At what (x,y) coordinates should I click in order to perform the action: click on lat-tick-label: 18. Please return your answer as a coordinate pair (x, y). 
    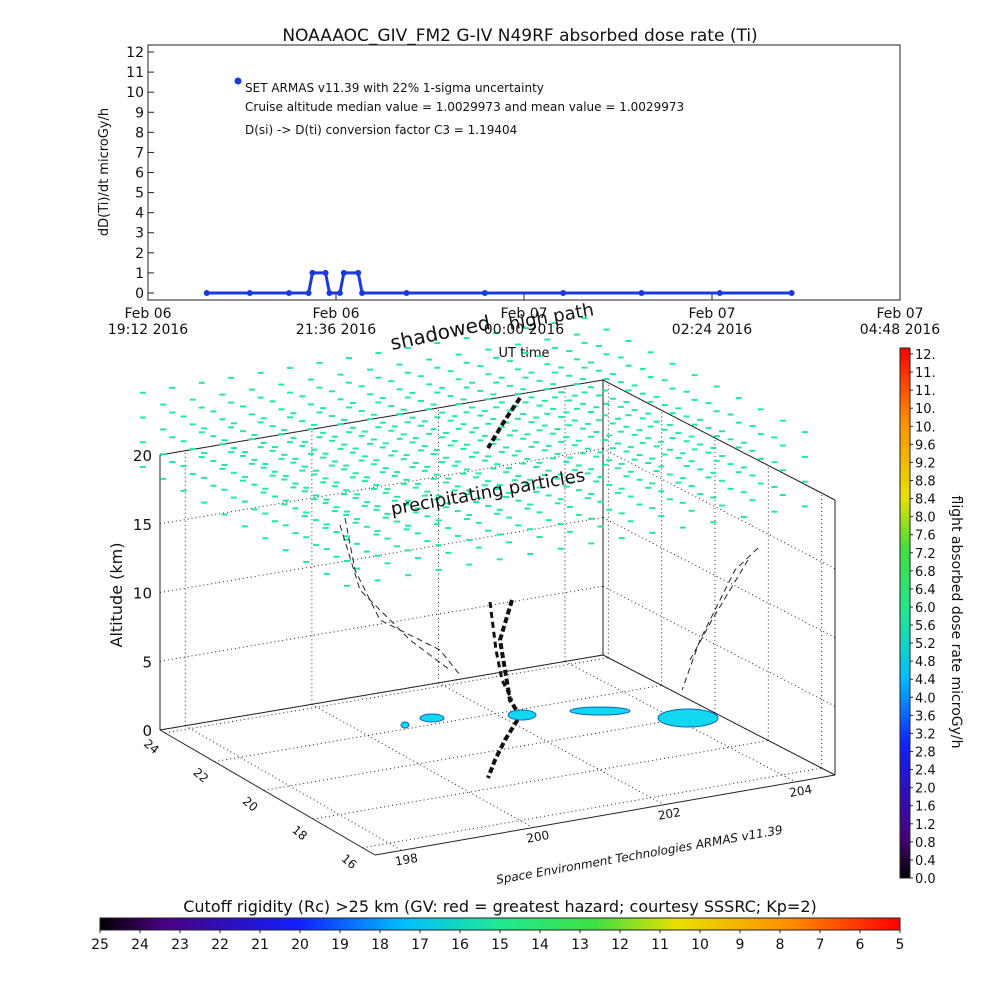
    Looking at the image, I should click on (299, 833).